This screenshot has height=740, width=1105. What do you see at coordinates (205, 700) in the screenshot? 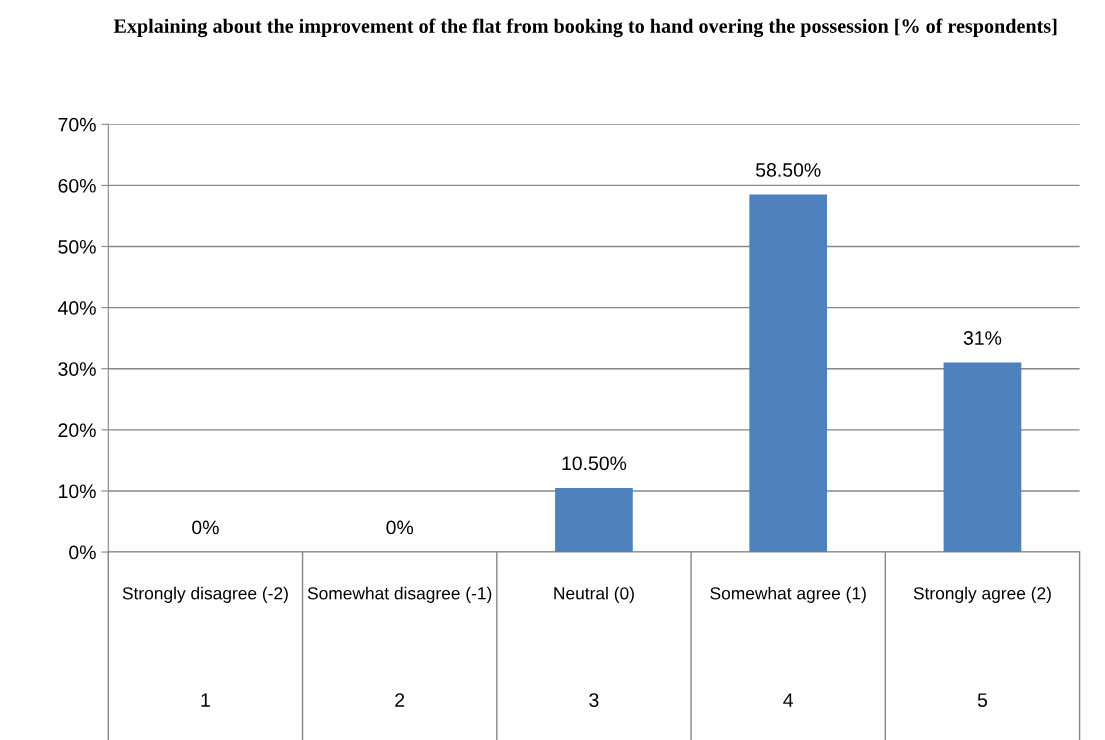
I see `text: 1` at bounding box center [205, 700].